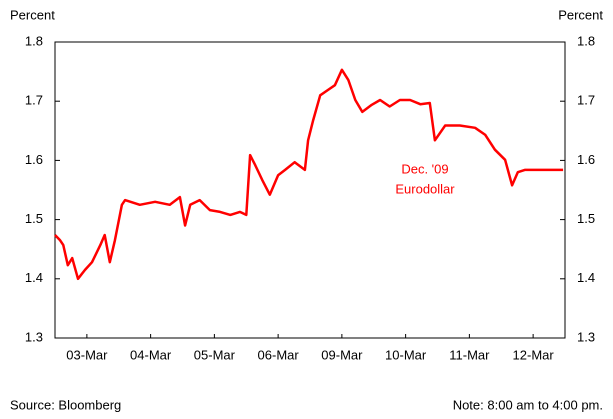 The height and width of the screenshot is (419, 613). Describe the element at coordinates (586, 159) in the screenshot. I see `y2-tick-label: 1.6` at that location.